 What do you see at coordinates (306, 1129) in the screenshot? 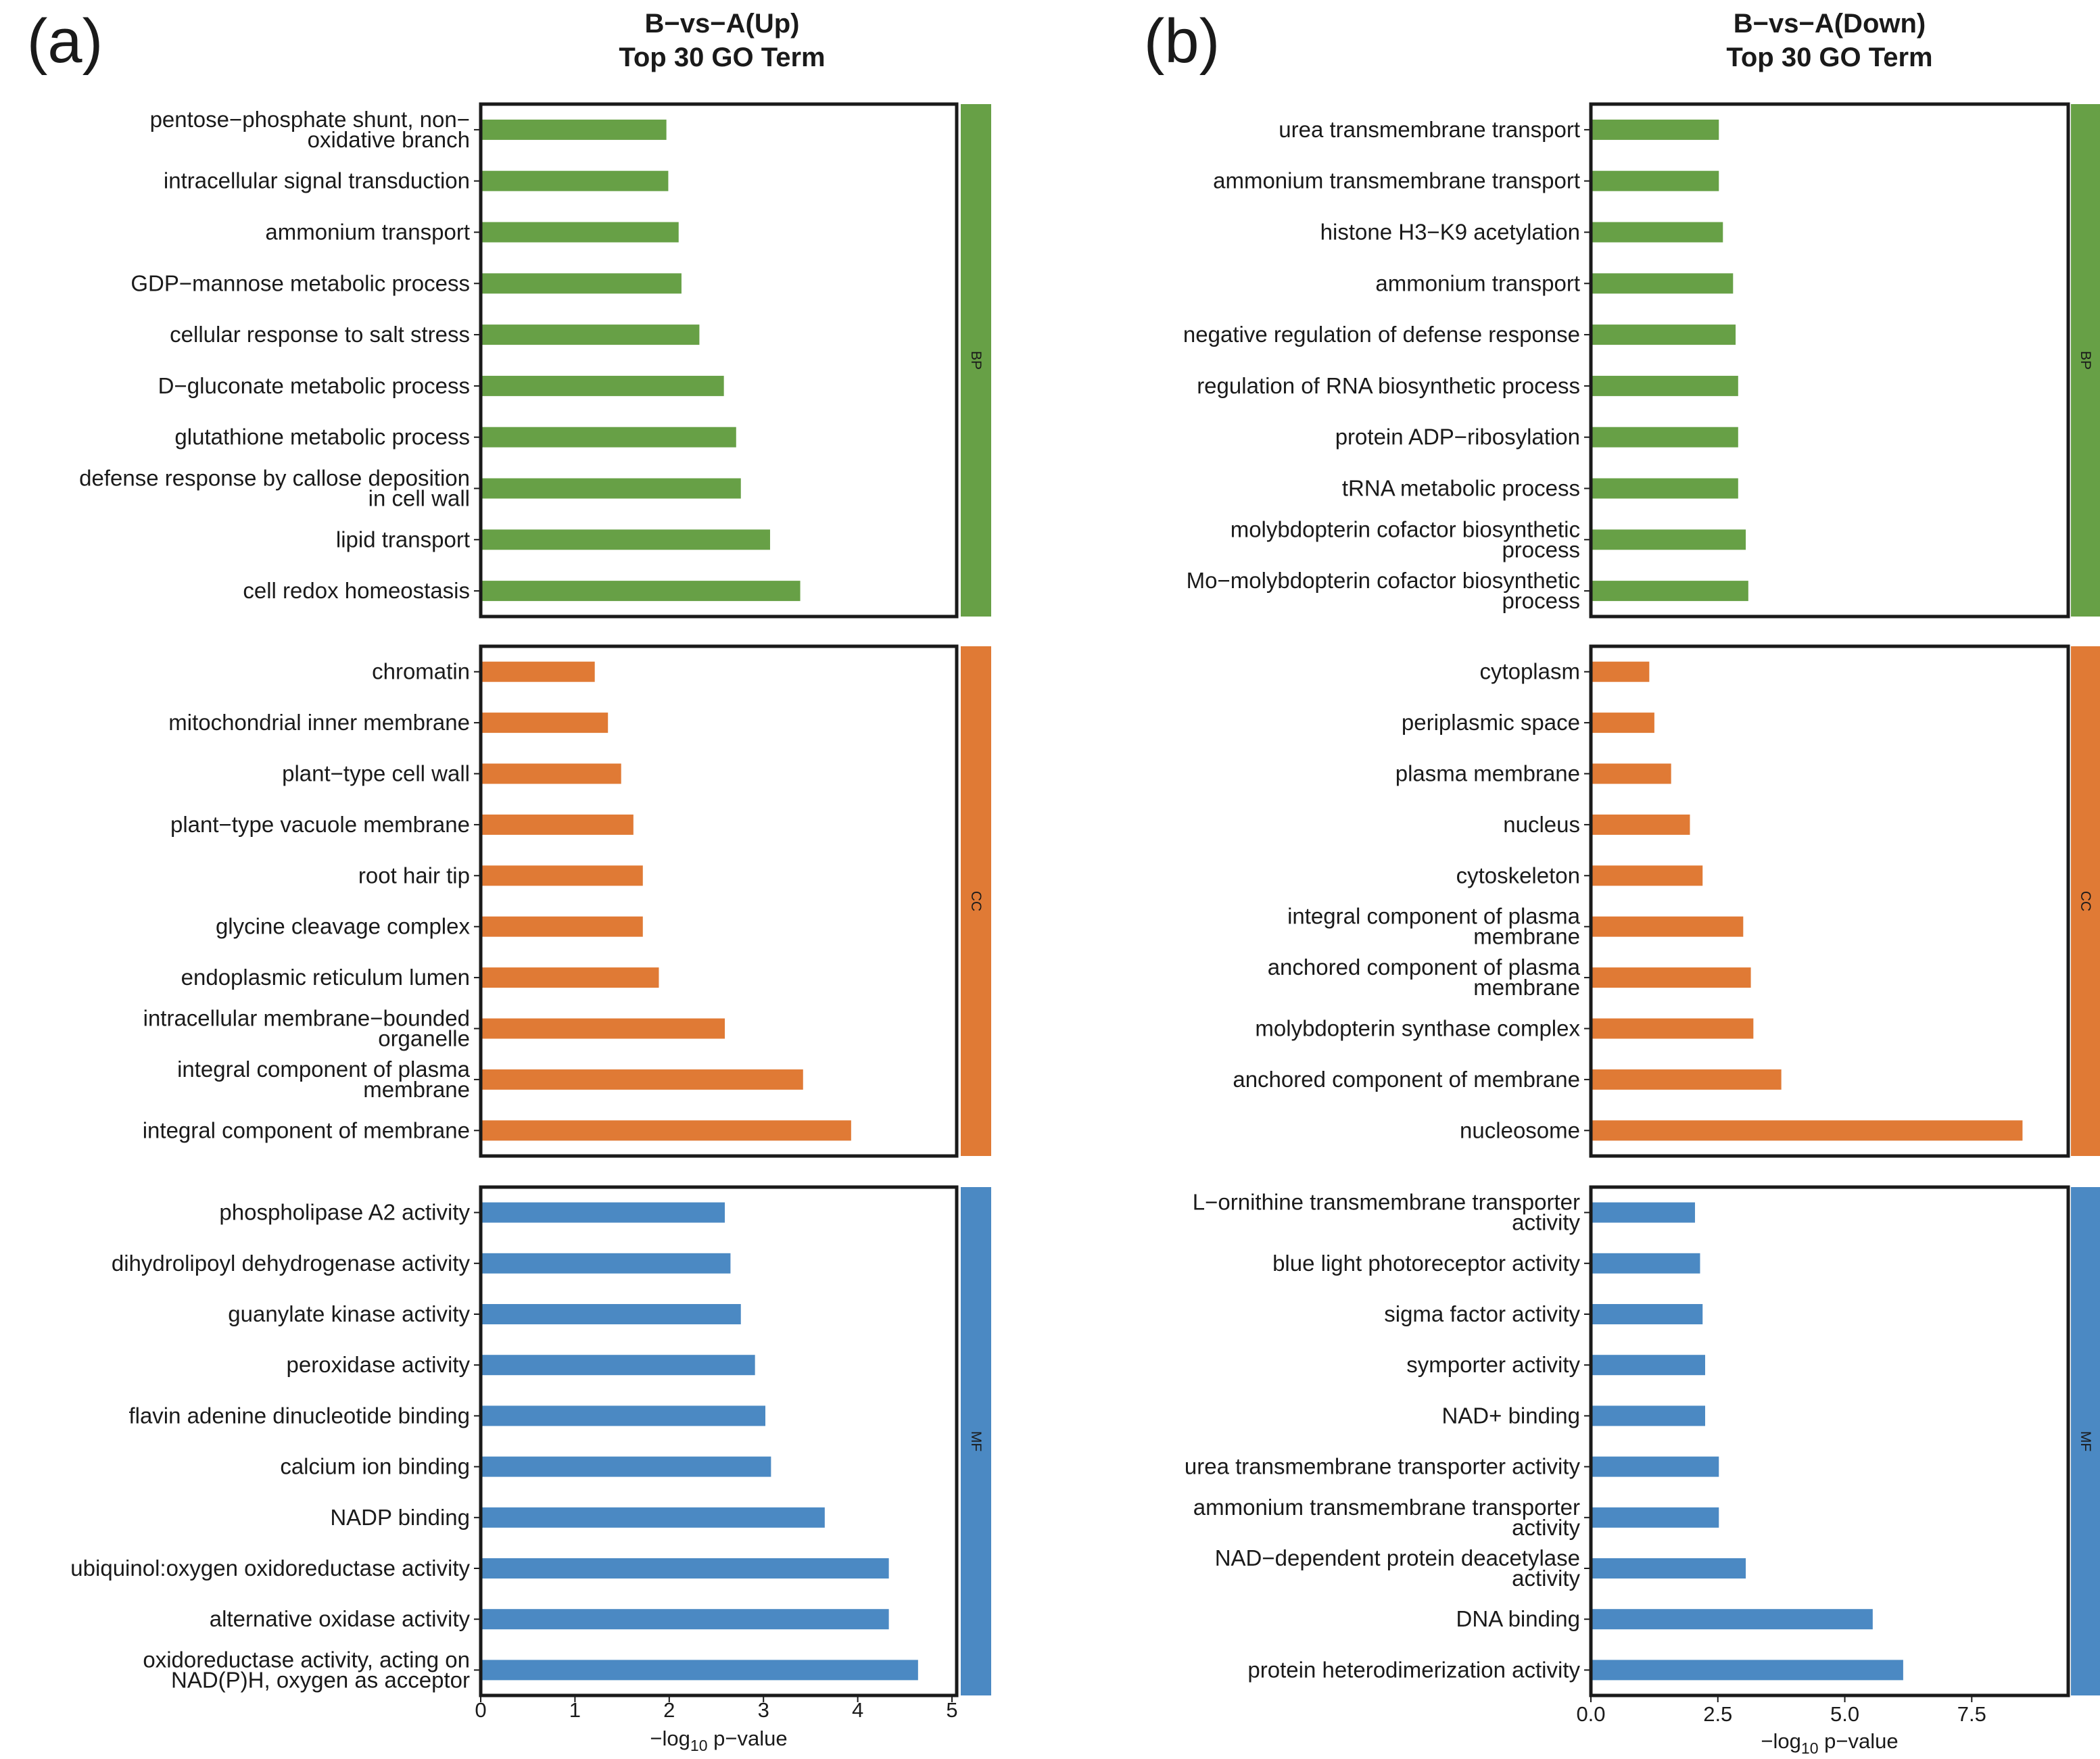
I see `category-label: integral component of membrane` at bounding box center [306, 1129].